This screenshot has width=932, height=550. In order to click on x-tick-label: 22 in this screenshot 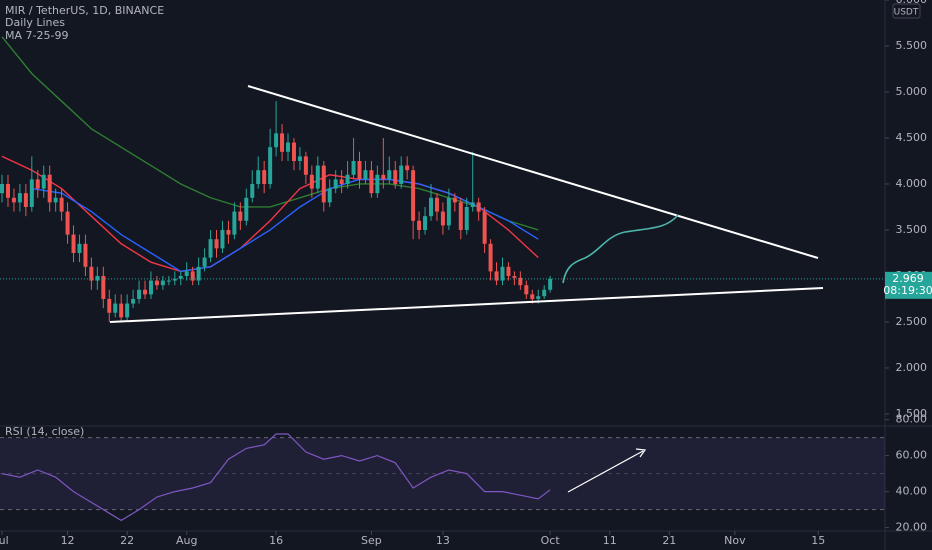, I will do `click(127, 540)`.